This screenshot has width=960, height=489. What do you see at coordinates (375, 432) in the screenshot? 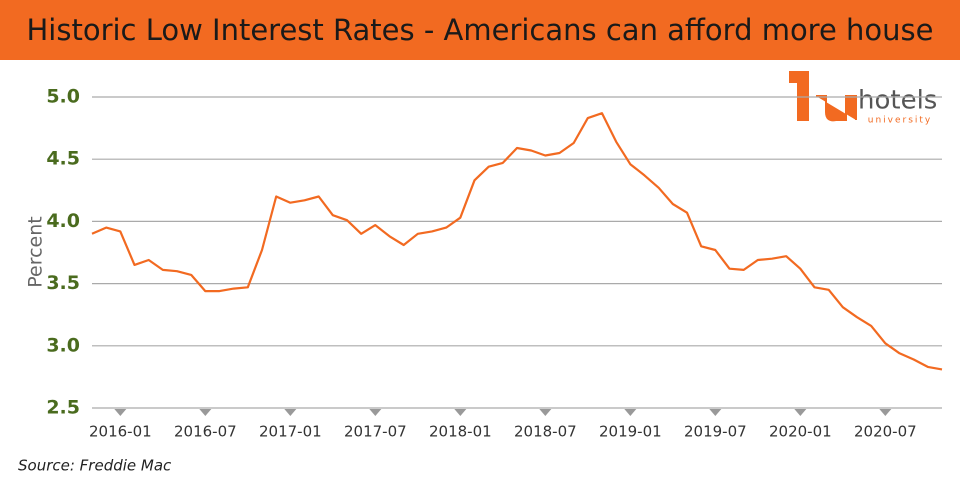
I see `x-tick-label: 2017-07` at bounding box center [375, 432].